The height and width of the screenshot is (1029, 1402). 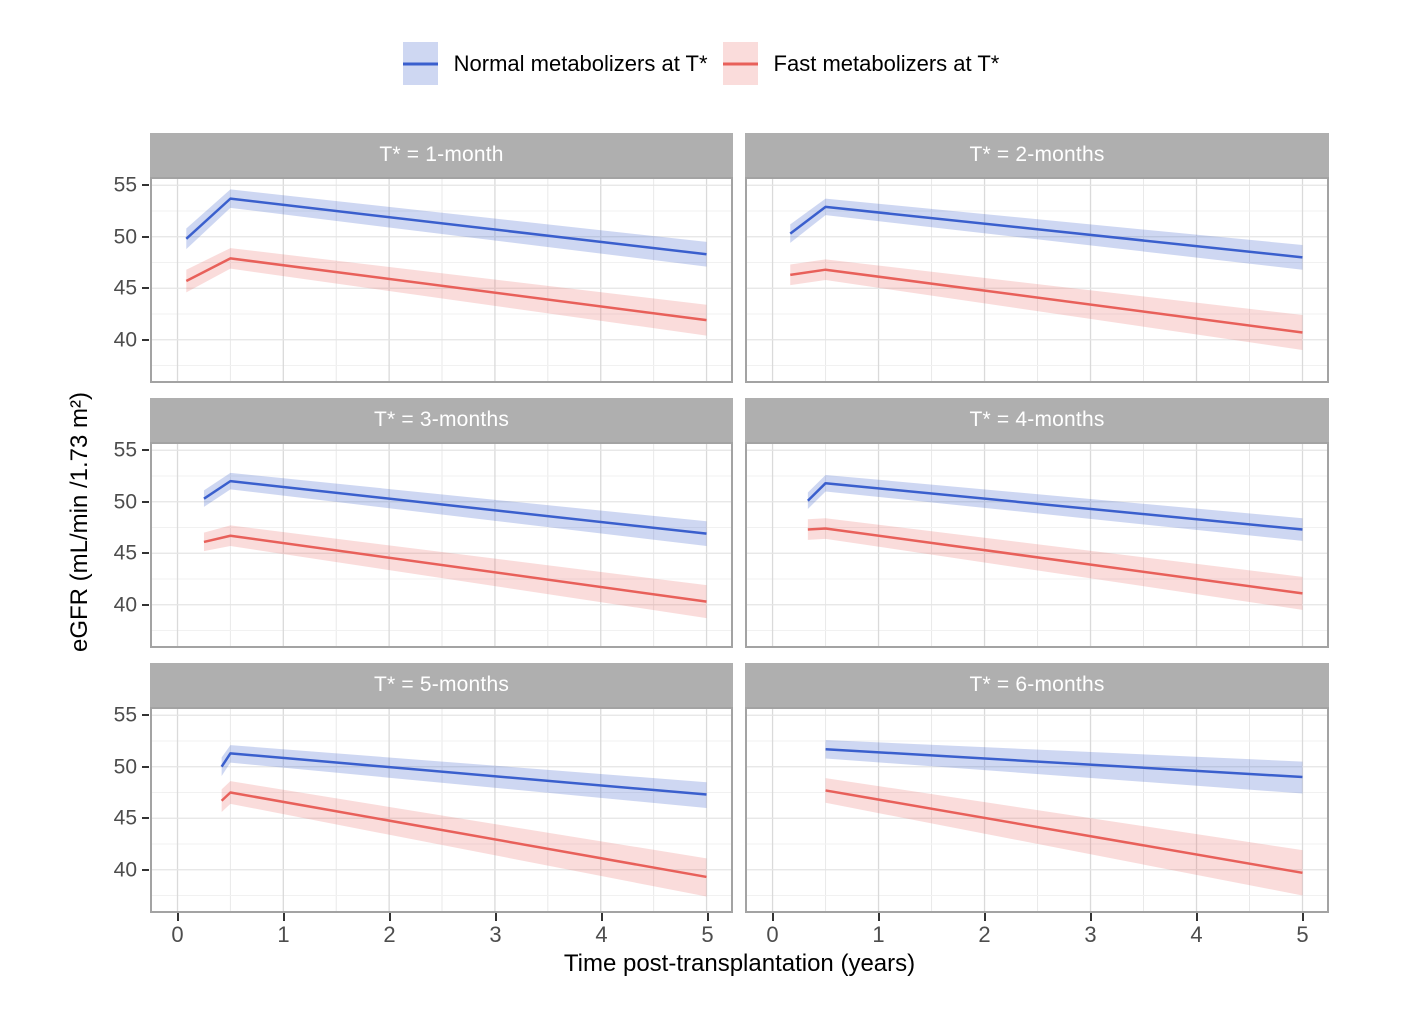 I want to click on facet-strip: T* = 2-months, so click(x=1037, y=155).